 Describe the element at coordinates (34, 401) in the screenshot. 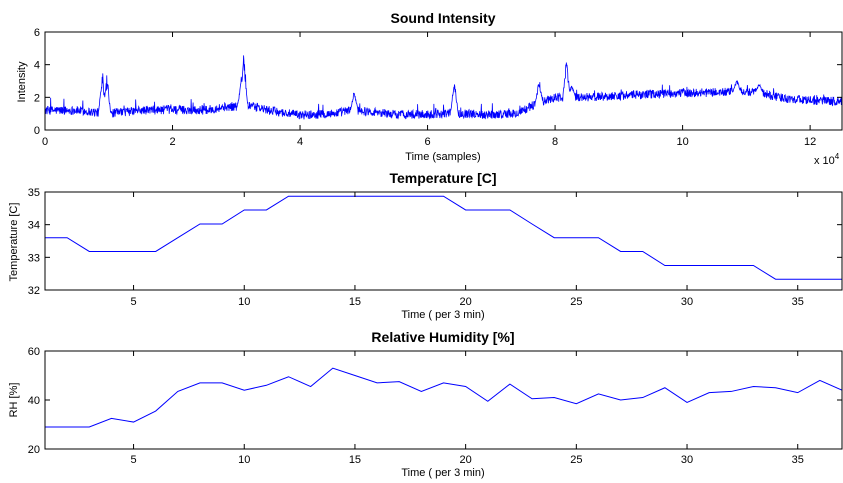

I see `humidity-ytick-label: 40` at that location.